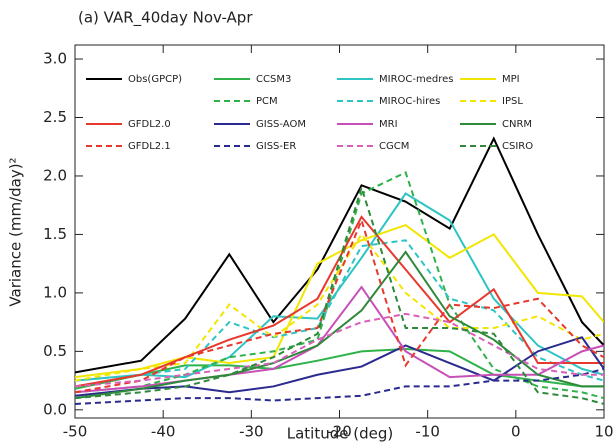  I want to click on legend-label: GISS-AOM, so click(281, 124).